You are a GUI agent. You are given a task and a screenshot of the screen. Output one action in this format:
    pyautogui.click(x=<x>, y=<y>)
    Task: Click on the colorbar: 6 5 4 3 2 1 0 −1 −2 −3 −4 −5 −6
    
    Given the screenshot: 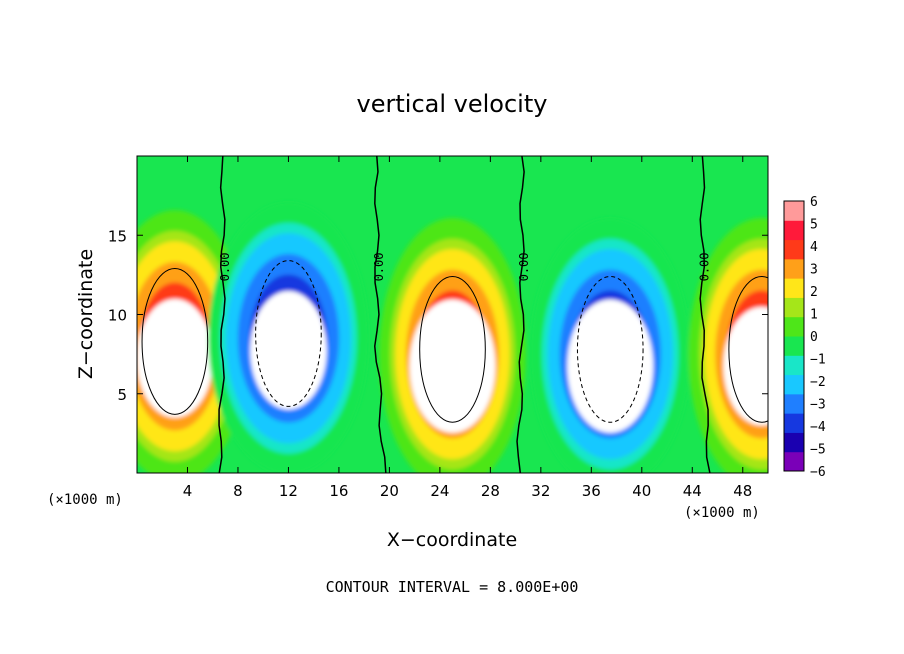 What is the action you would take?
    pyautogui.click(x=804, y=337)
    